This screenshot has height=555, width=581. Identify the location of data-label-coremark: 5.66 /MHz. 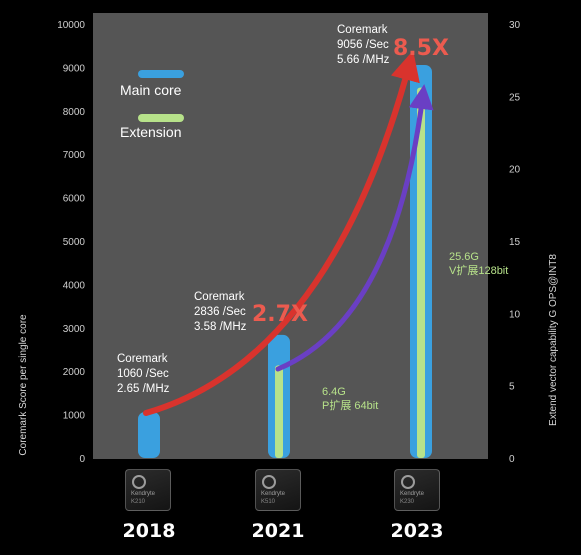
(363, 60).